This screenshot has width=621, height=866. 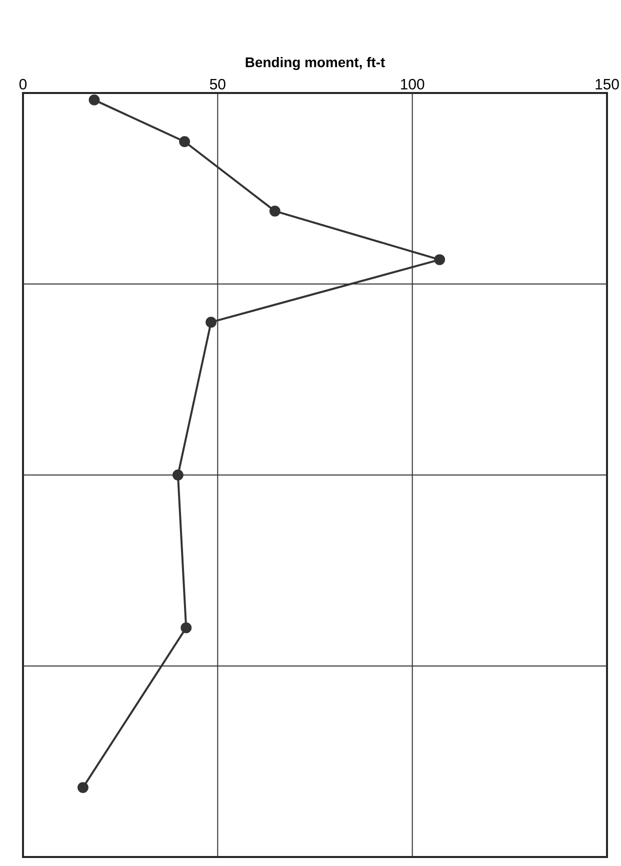 I want to click on x-axis-title: Bending moment, ft-t, so click(x=315, y=63).